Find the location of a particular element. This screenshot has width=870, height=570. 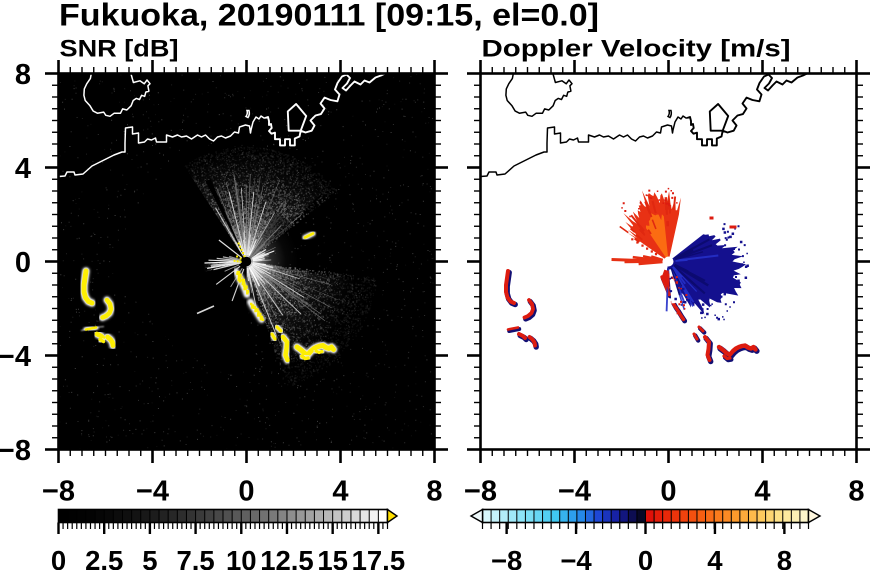

svg-text: 7.5 is located at coordinates (195, 557).